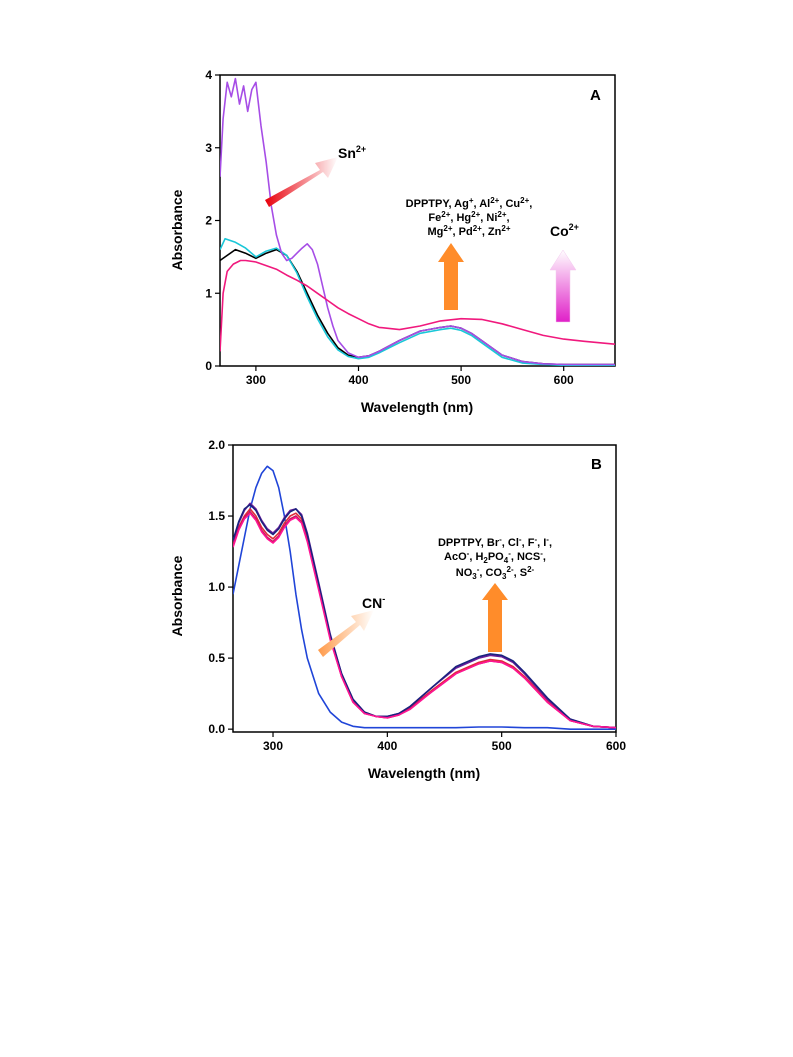  I want to click on plot-frame-a, so click(417, 220).